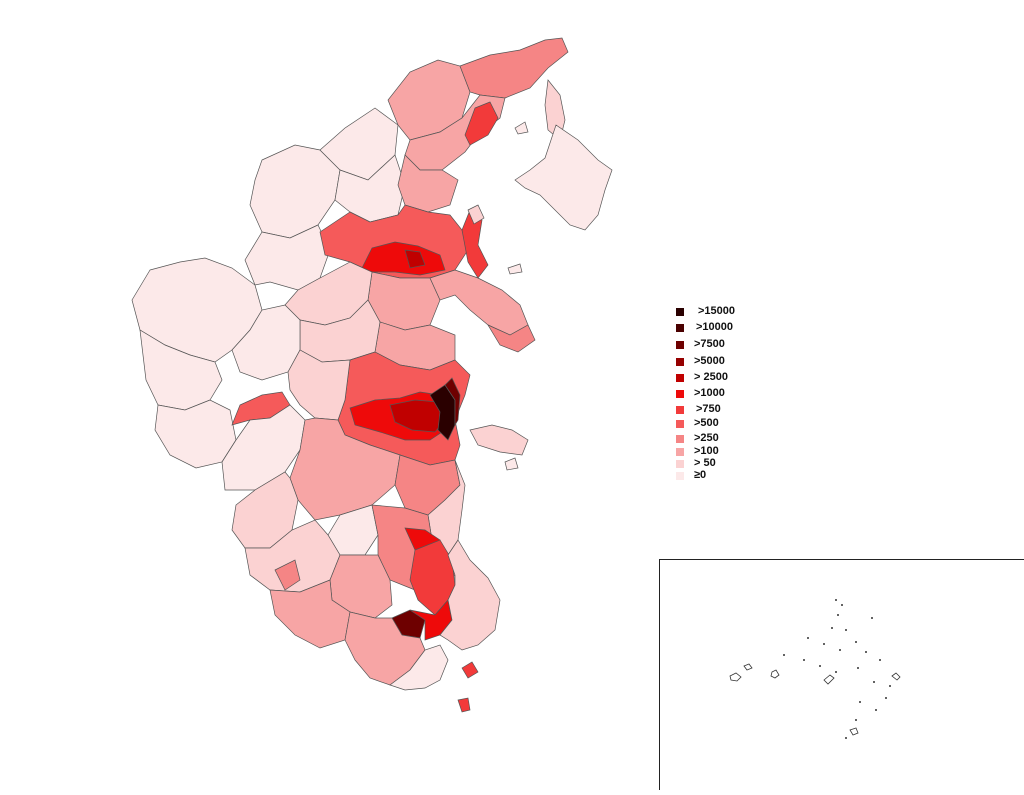 This screenshot has width=1024, height=795. Describe the element at coordinates (287, 575) in the screenshot. I see `region-south-west-city` at that location.